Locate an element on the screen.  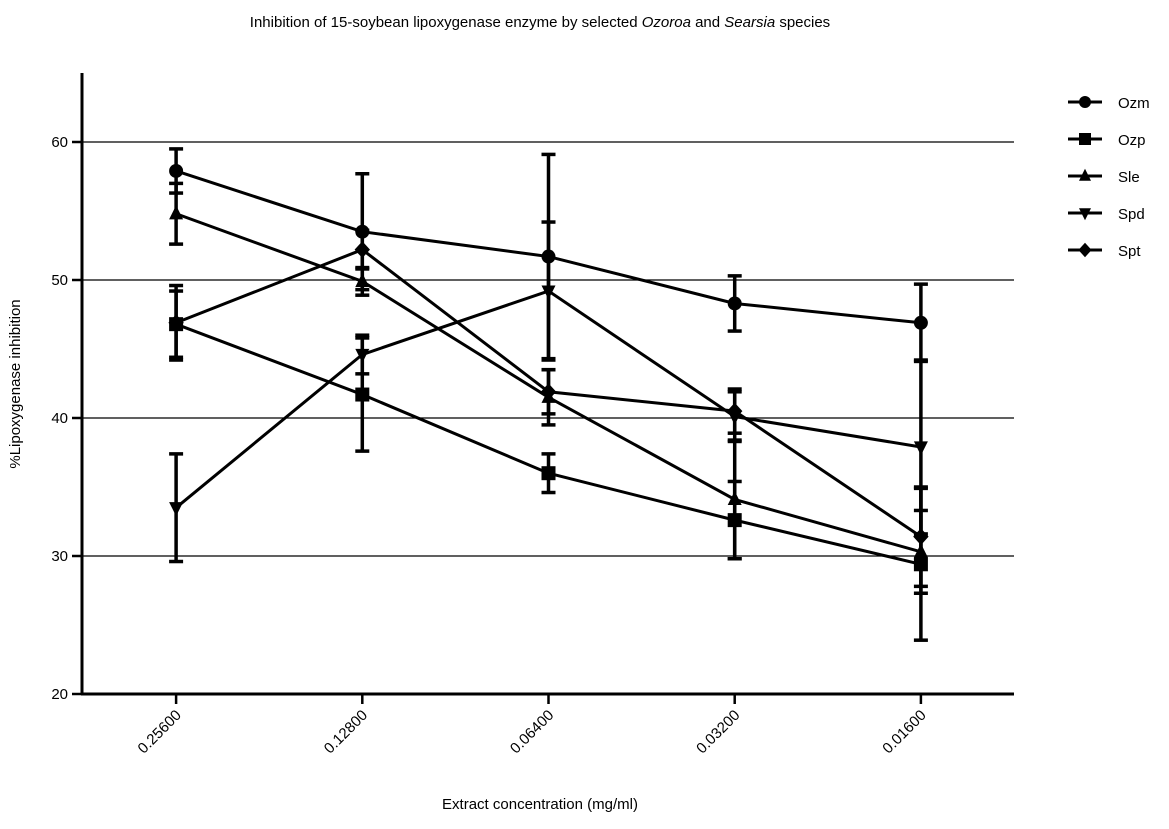
legend-label: Ozp is located at coordinates (1132, 140).